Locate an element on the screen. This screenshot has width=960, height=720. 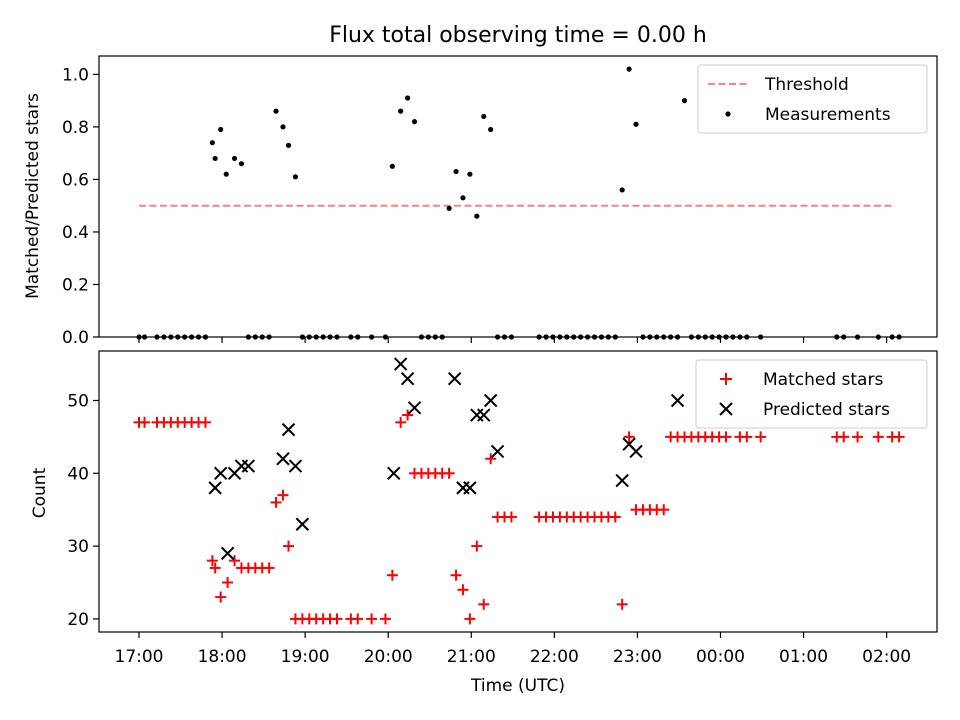
top-legend-box is located at coordinates (812, 99).